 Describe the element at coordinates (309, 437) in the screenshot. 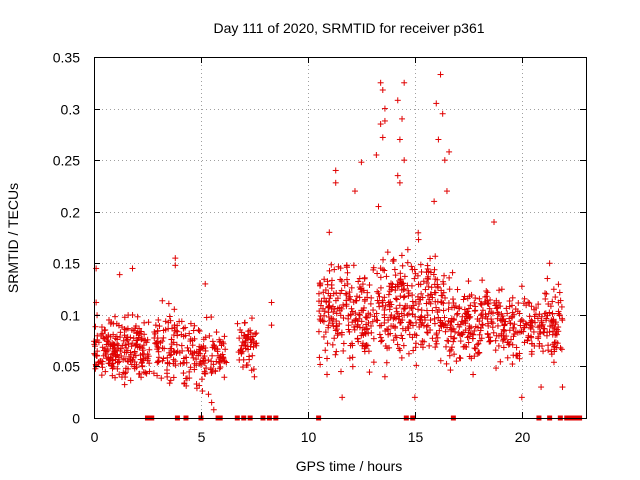

I see `x-tick-label: 10` at that location.